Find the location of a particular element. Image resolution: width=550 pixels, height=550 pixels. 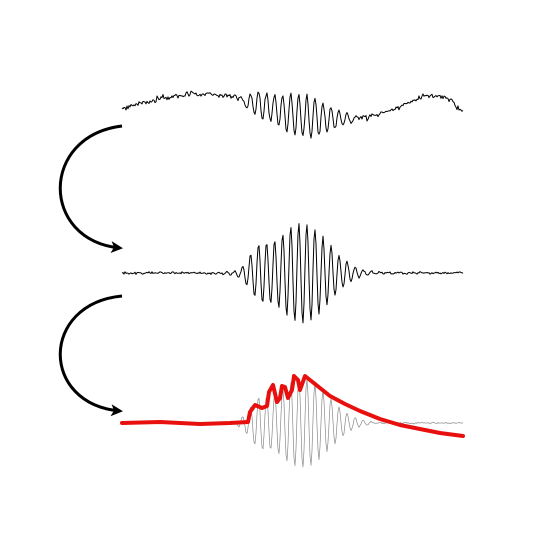

filtered-signal-panel is located at coordinates (292, 273).